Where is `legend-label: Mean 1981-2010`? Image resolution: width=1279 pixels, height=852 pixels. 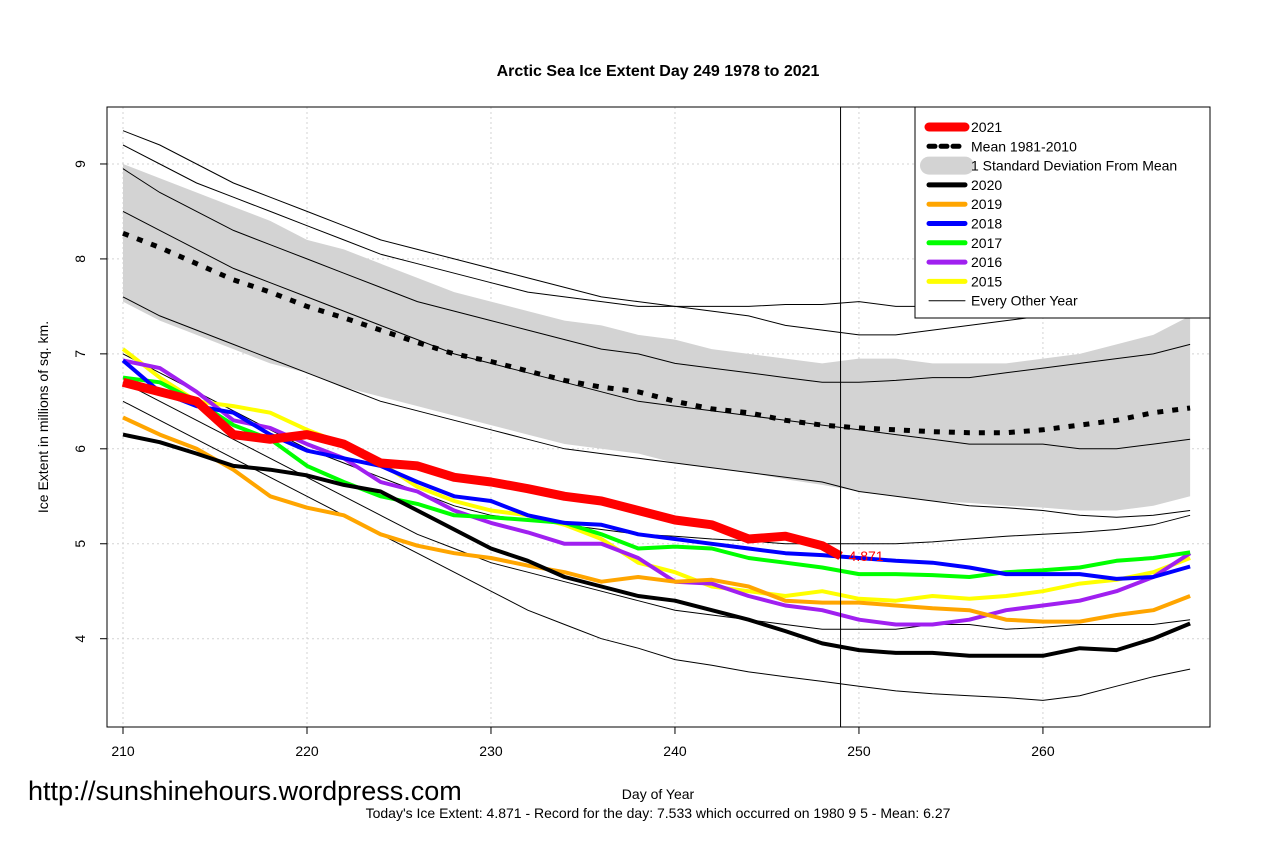 legend-label: Mean 1981-2010 is located at coordinates (1024, 146).